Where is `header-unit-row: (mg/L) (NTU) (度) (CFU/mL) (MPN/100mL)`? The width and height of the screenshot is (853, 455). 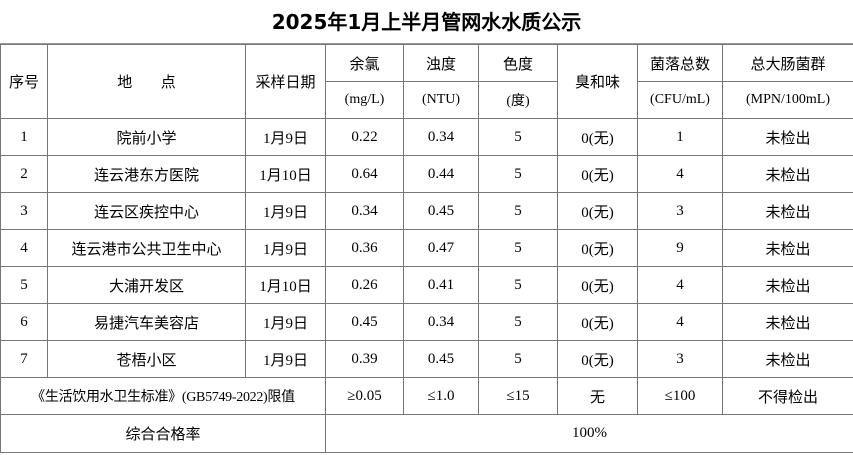
header-unit-row: (mg/L) (NTU) (度) (CFU/mL) (MPN/100mL) is located at coordinates (427, 100).